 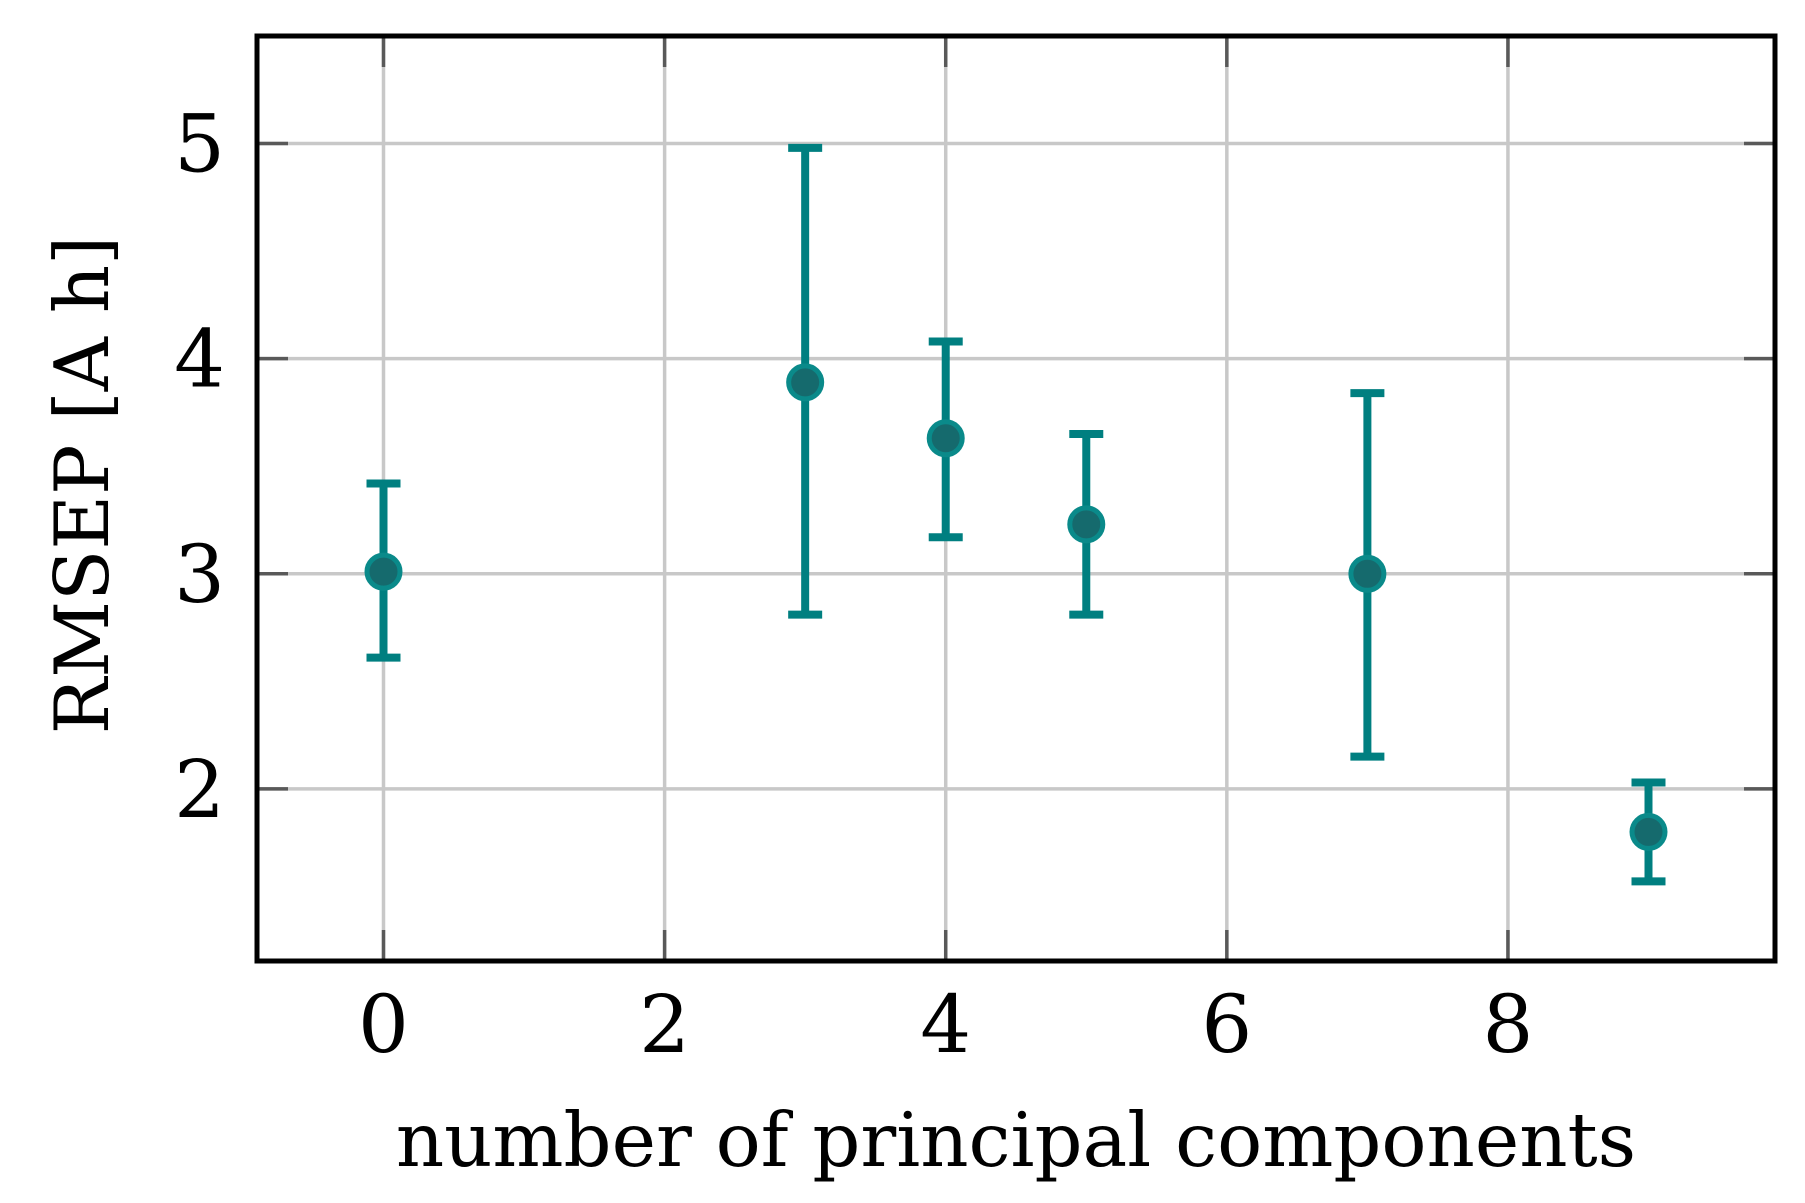 What do you see at coordinates (199, 574) in the screenshot?
I see `y-tick-label: 3` at bounding box center [199, 574].